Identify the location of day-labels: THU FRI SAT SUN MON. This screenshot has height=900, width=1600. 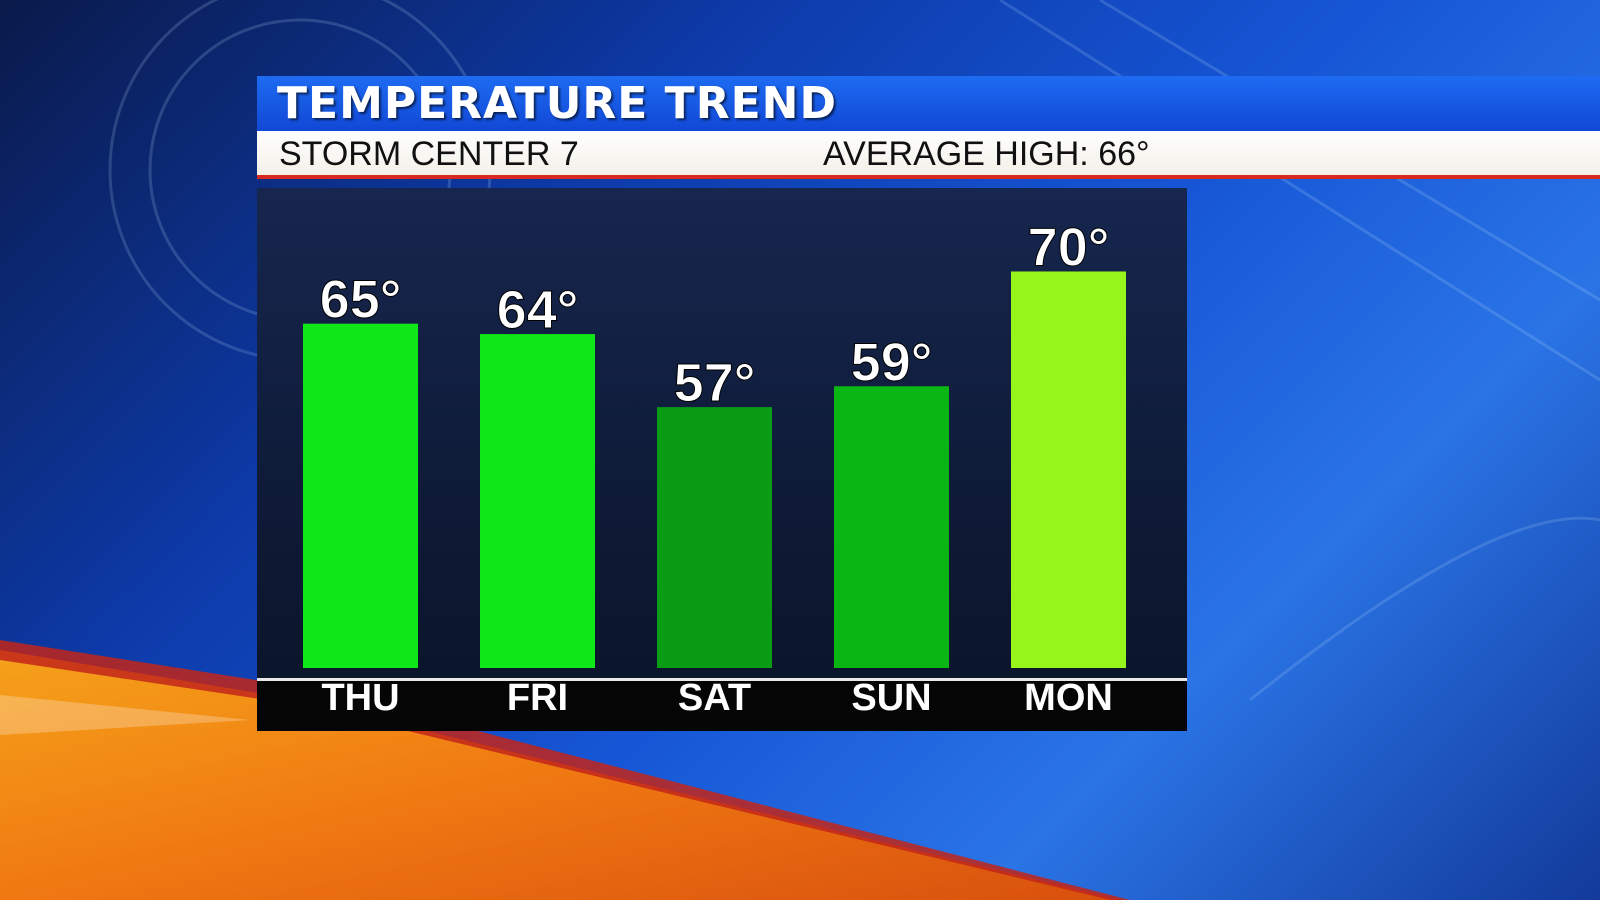
(717, 698).